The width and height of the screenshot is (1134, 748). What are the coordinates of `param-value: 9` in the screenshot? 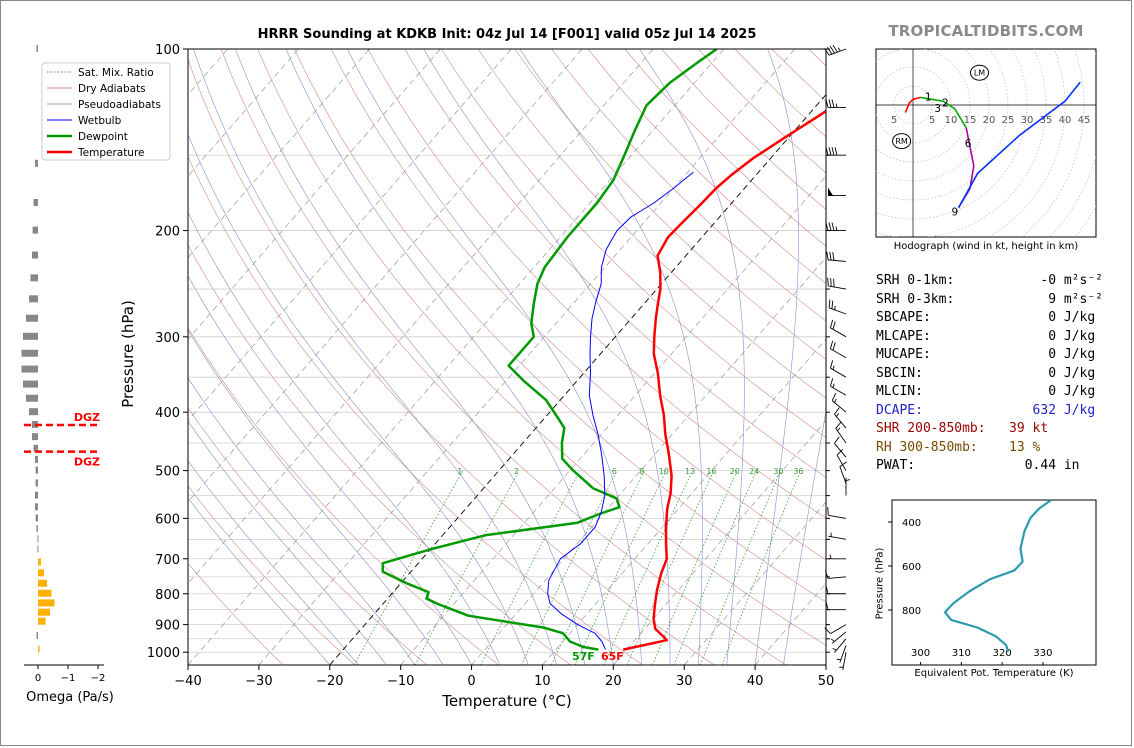 It's located at (1025, 299).